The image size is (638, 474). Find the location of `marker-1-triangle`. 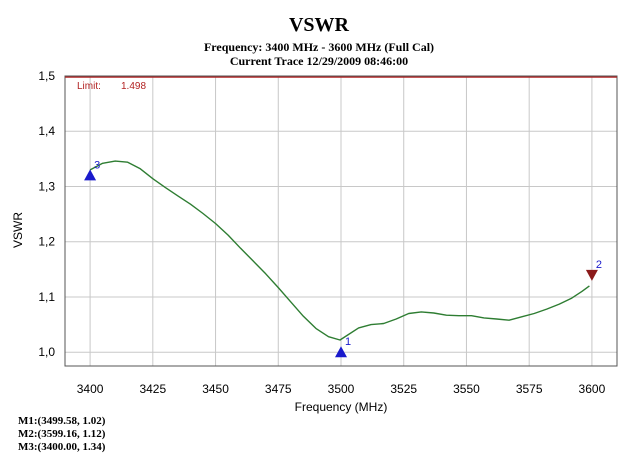

marker-1-triangle is located at coordinates (341, 352).